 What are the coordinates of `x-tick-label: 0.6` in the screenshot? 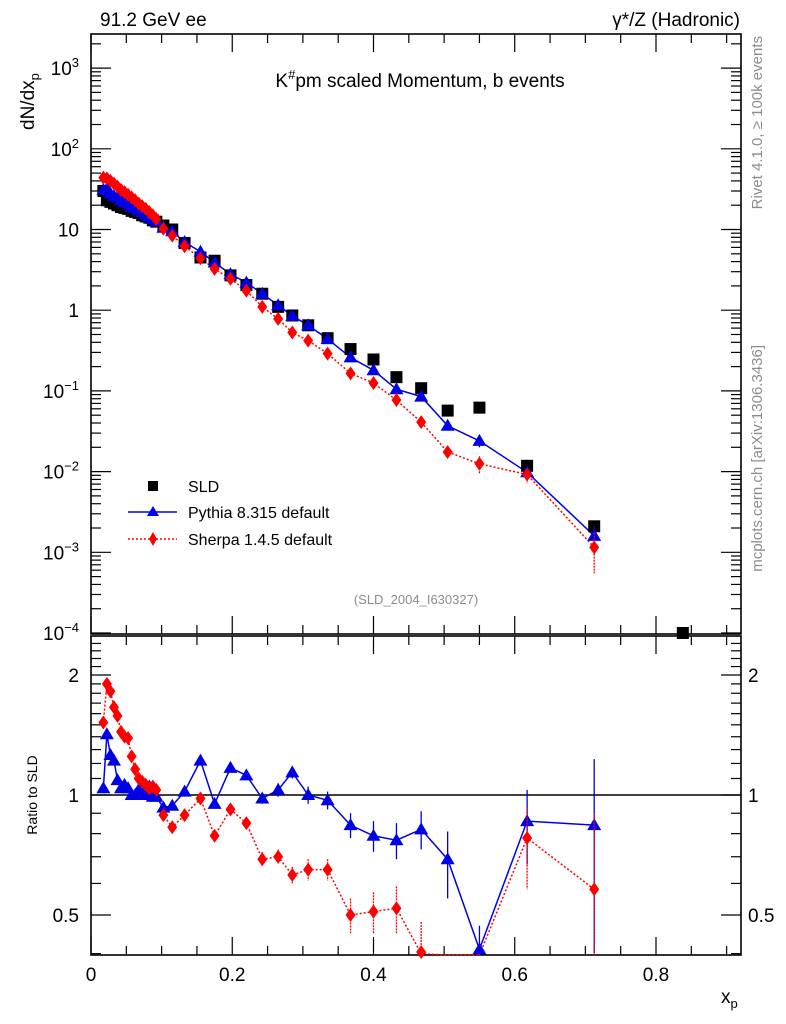 It's located at (515, 975).